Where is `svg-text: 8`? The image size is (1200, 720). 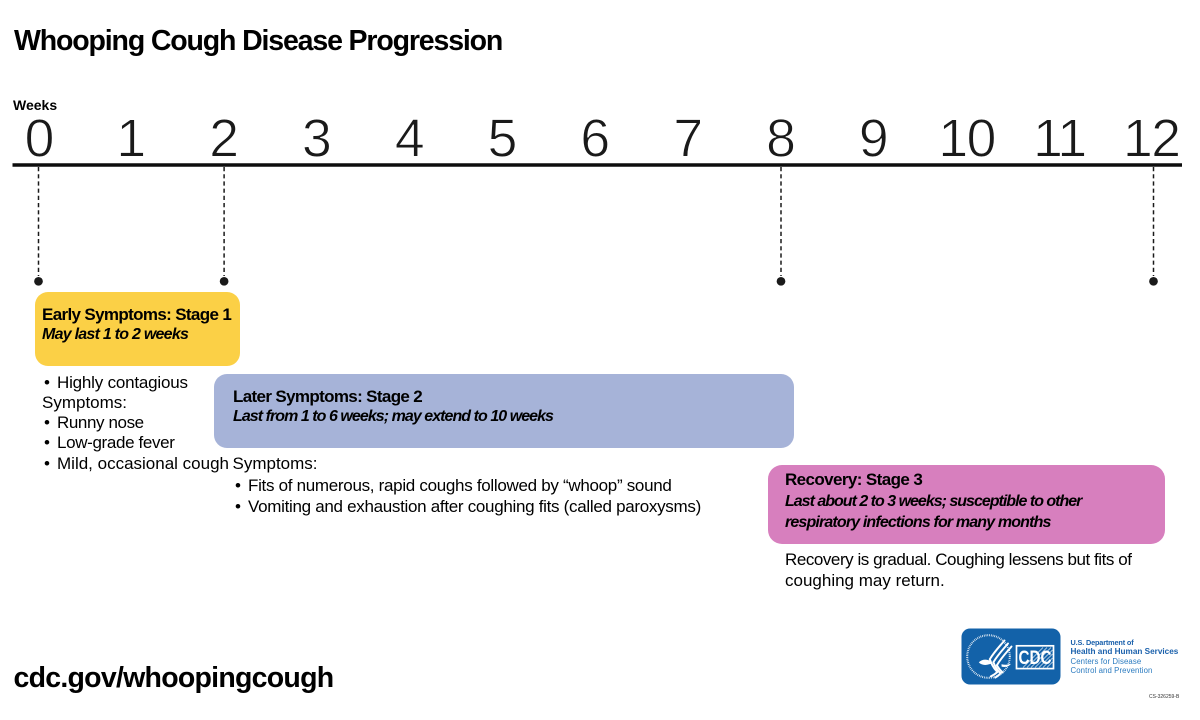
svg-text: 8 is located at coordinates (781, 139).